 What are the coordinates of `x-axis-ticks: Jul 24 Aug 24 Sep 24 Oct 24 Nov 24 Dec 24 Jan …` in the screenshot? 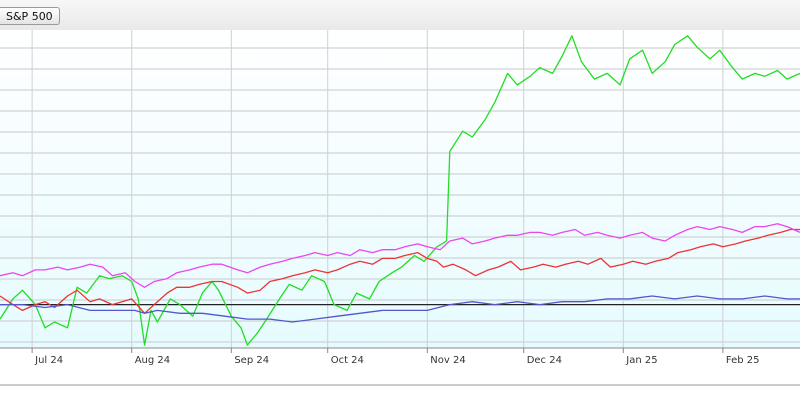 It's located at (395, 357).